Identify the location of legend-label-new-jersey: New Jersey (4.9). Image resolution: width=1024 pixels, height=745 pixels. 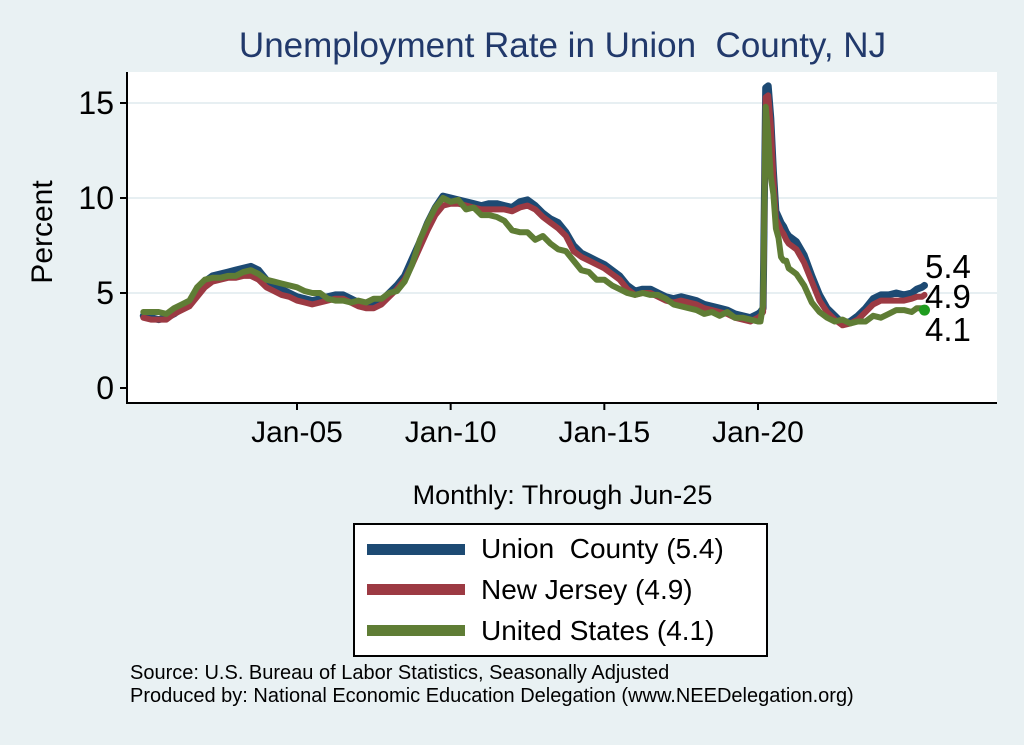
(587, 589).